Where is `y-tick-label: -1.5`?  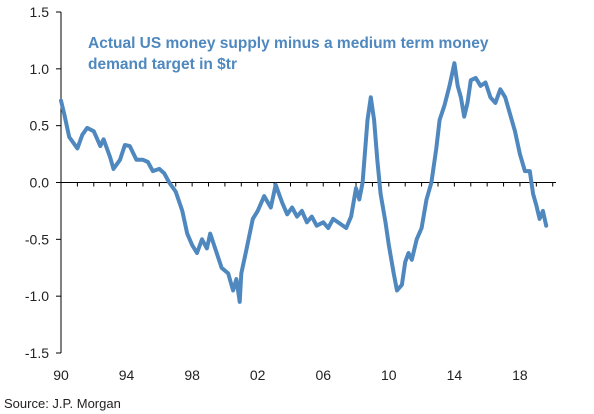
y-tick-label: -1.5 is located at coordinates (37, 353).